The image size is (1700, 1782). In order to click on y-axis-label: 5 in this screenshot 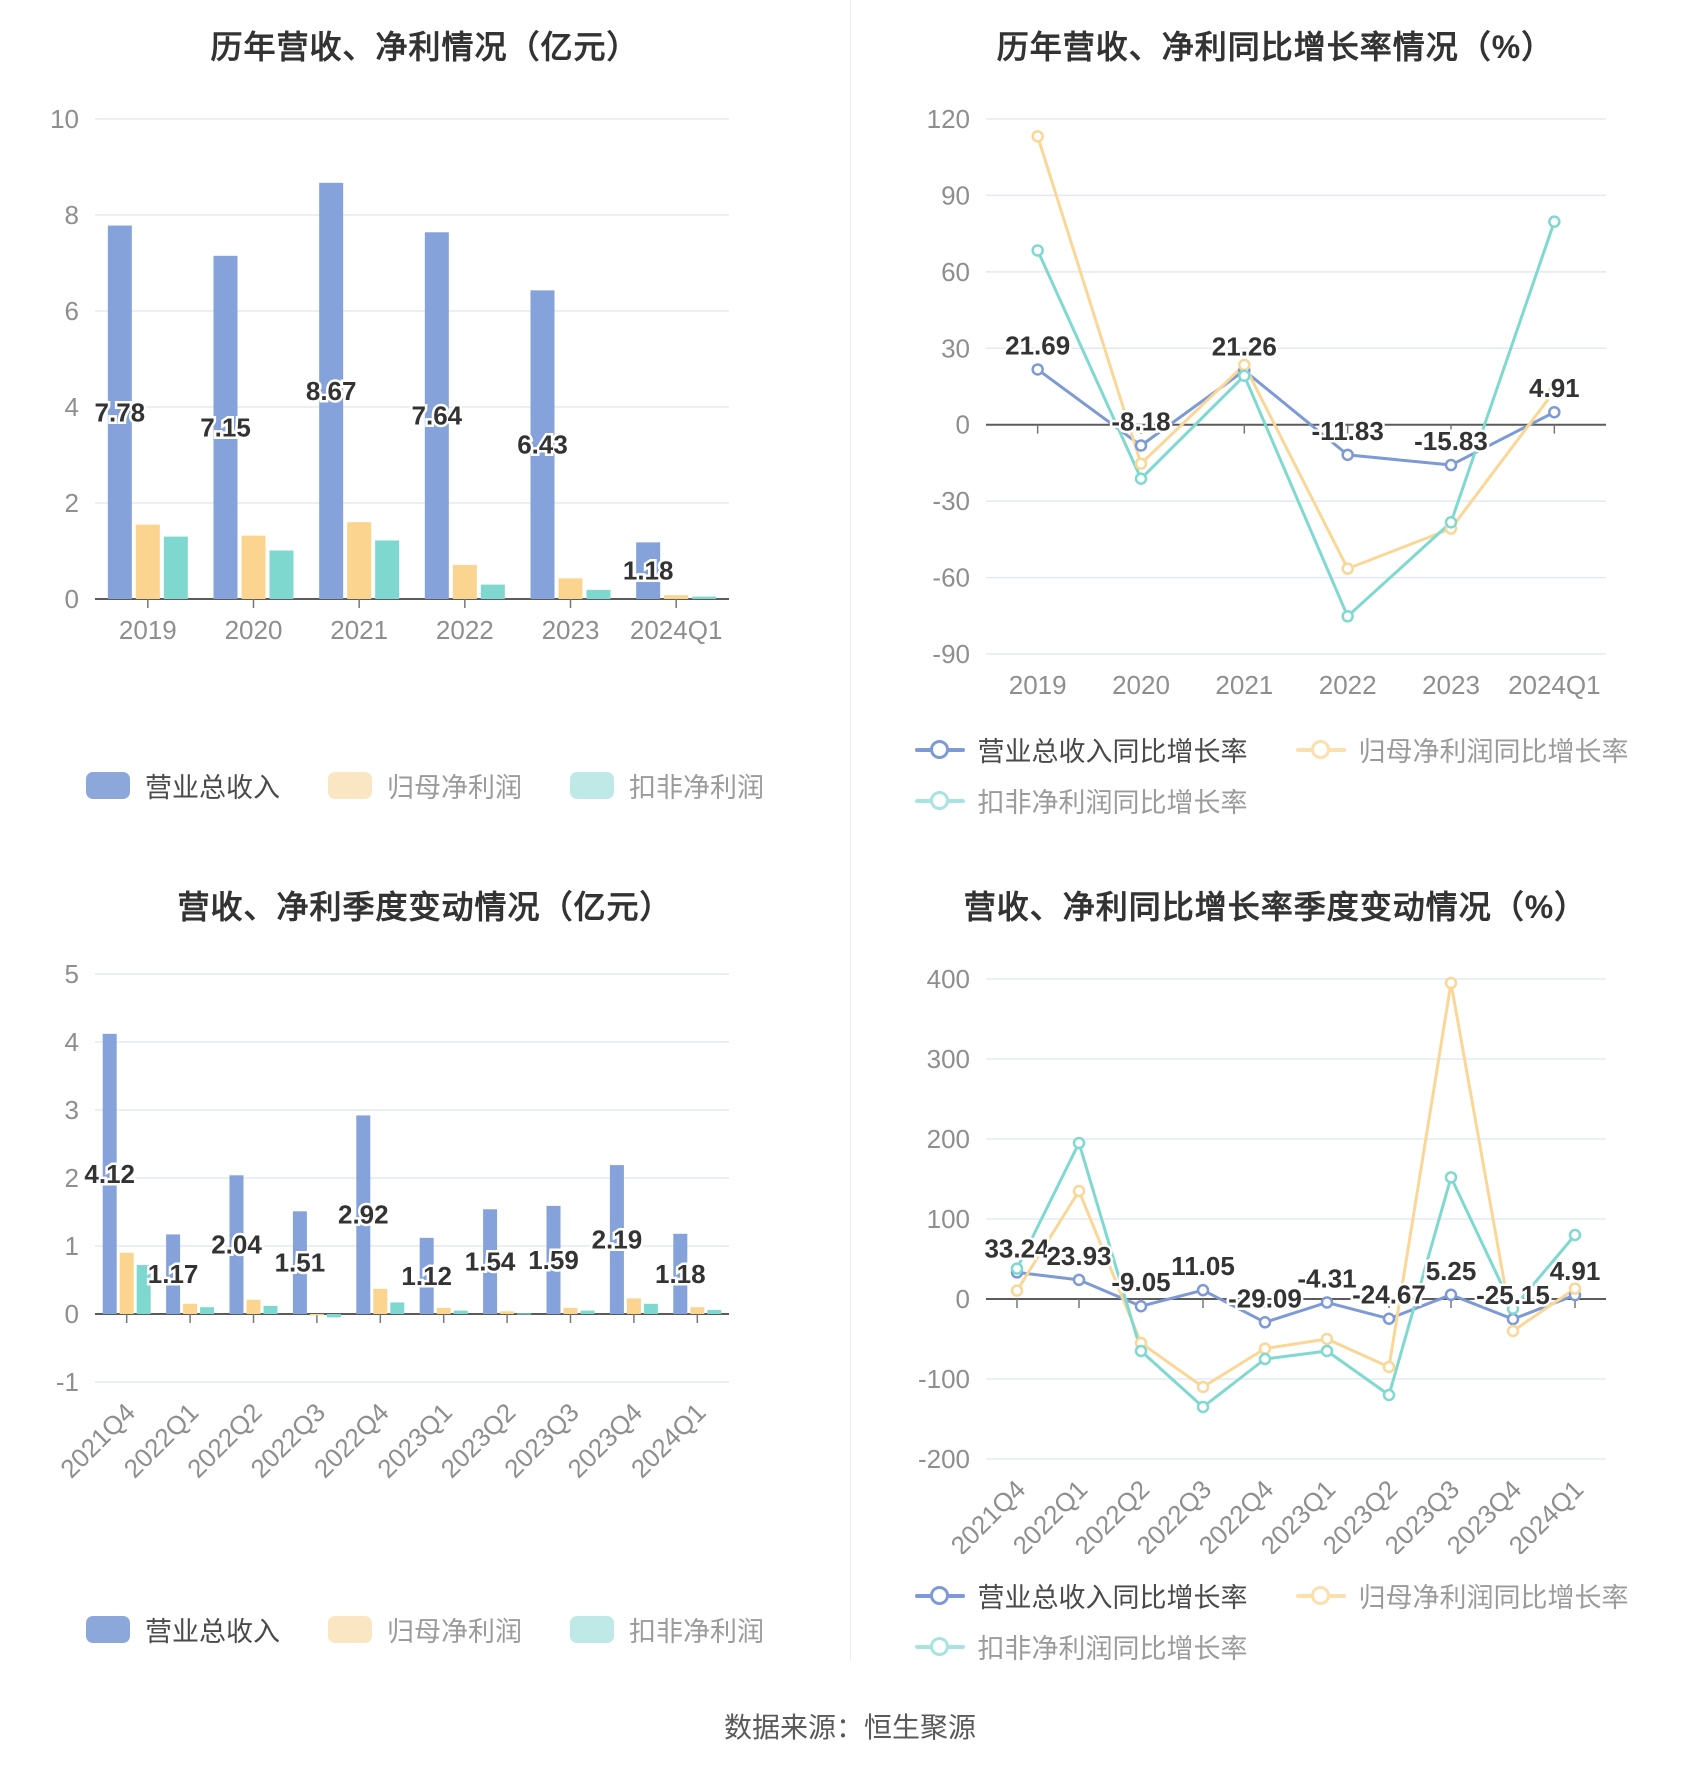, I will do `click(72, 974)`.